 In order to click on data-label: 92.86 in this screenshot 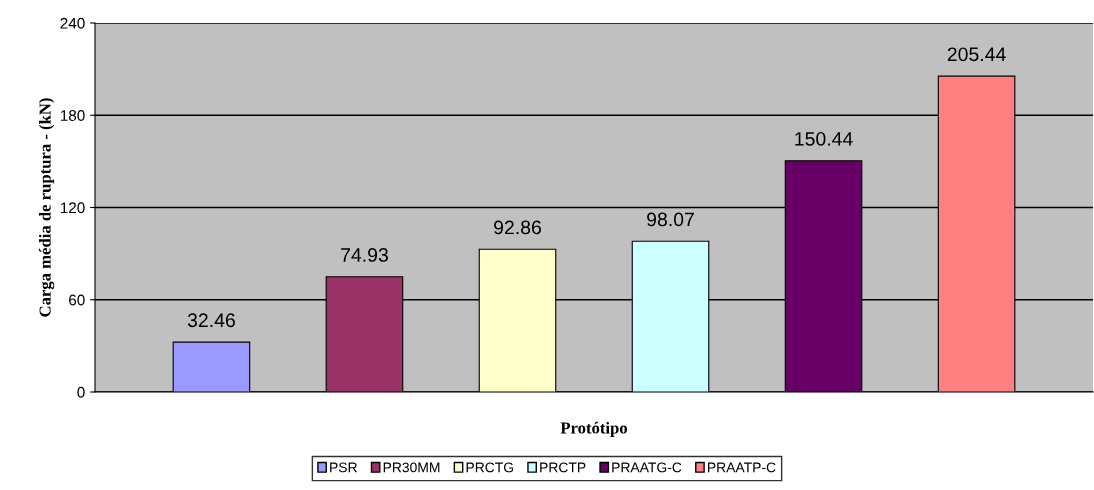, I will do `click(517, 227)`.